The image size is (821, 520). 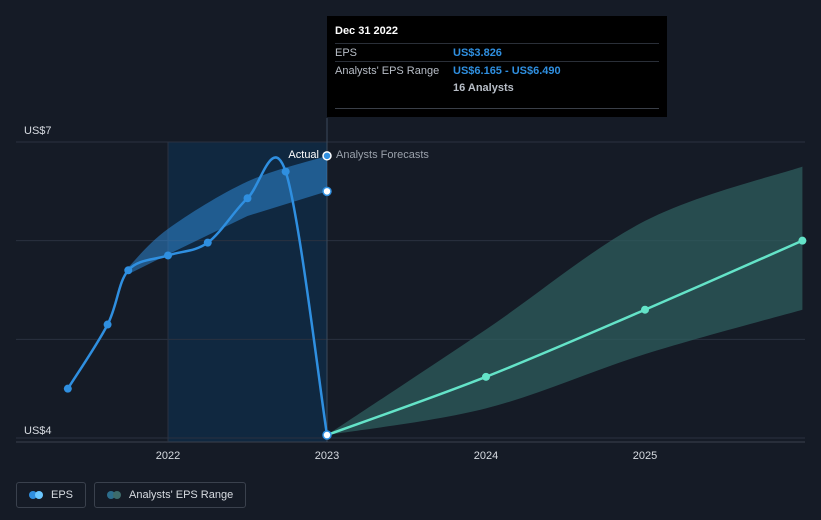 What do you see at coordinates (387, 70) in the screenshot?
I see `tooltip-key: Analysts' EPS Range` at bounding box center [387, 70].